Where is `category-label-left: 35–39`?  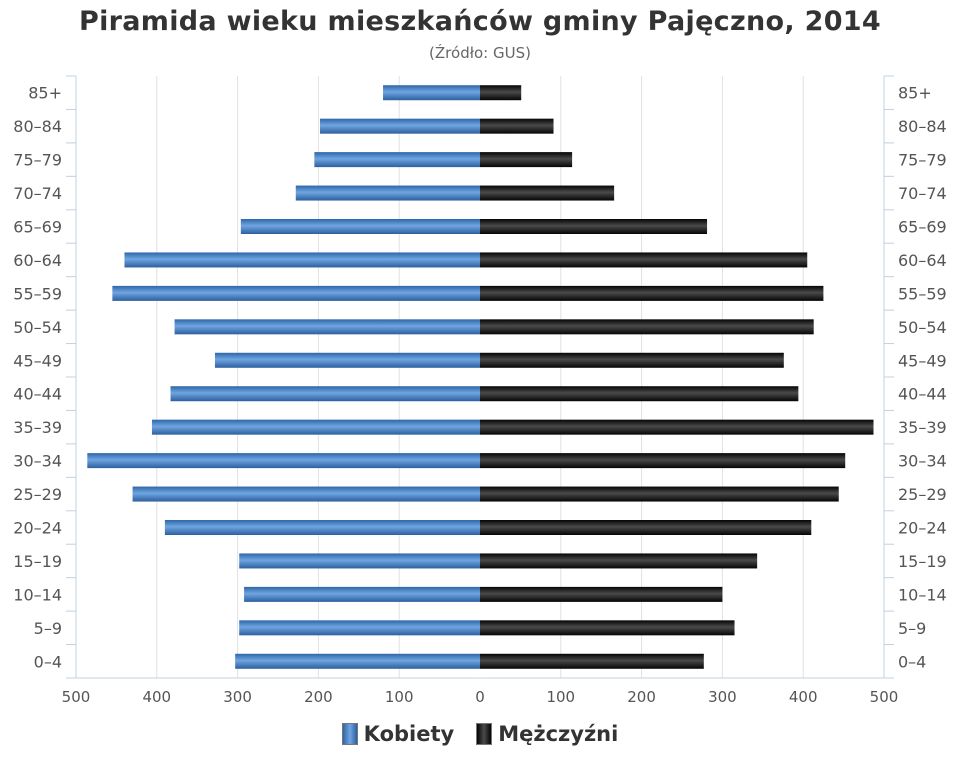 category-label-left: 35–39 is located at coordinates (37, 427).